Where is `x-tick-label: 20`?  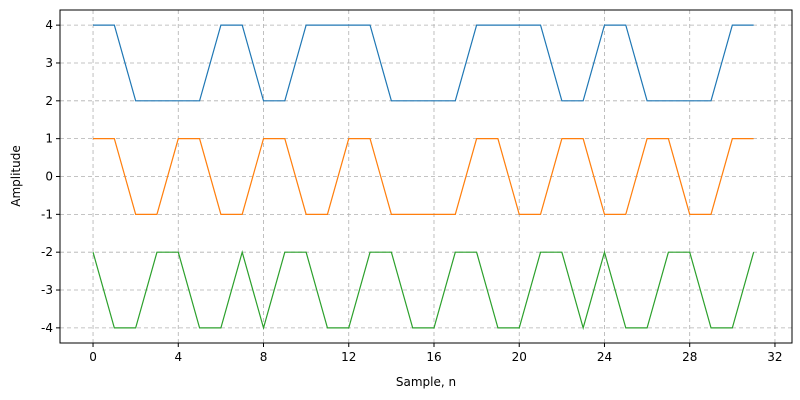
x-tick-label: 20 is located at coordinates (519, 357).